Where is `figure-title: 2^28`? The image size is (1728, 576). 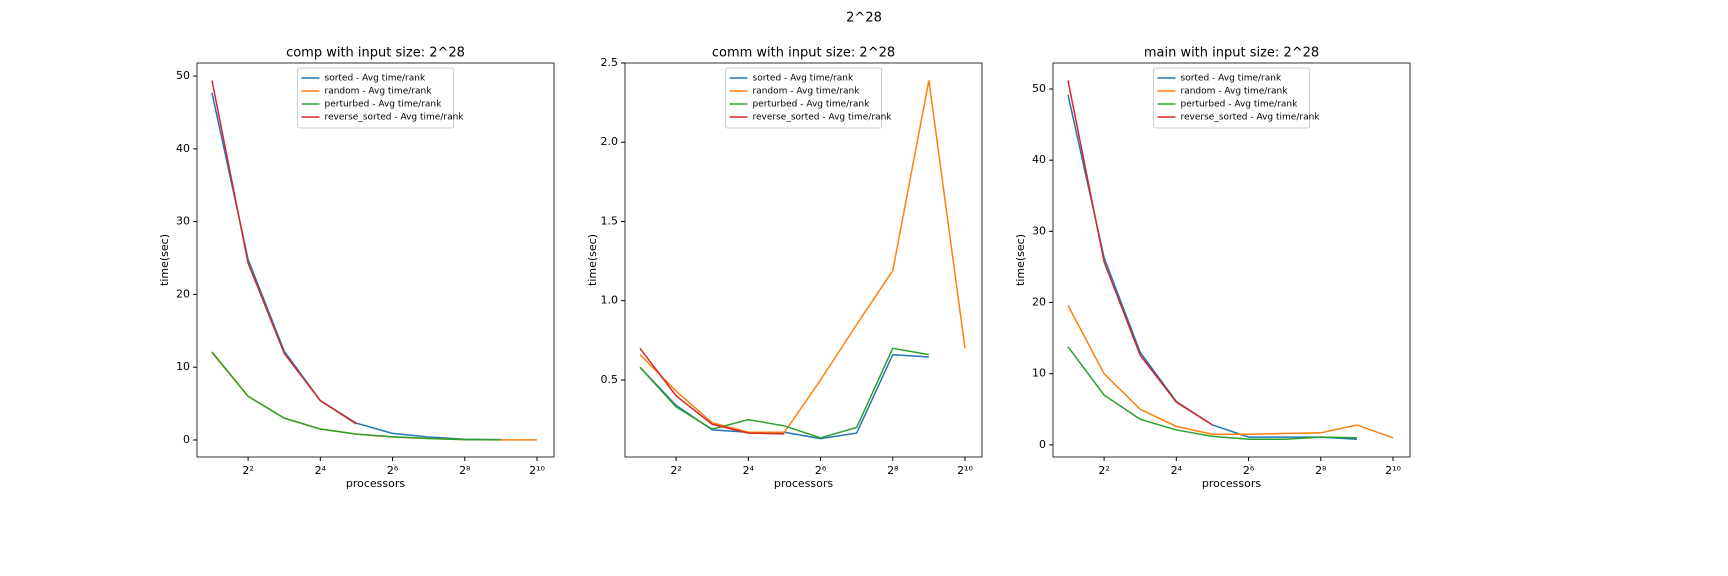 figure-title: 2^28 is located at coordinates (864, 18).